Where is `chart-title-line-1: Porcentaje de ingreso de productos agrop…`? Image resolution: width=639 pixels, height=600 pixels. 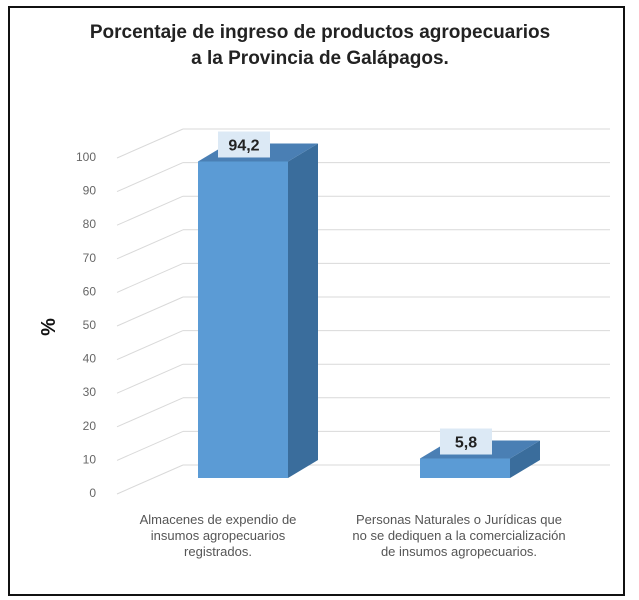 chart-title-line-1: Porcentaje de ingreso de productos agrop… is located at coordinates (320, 32).